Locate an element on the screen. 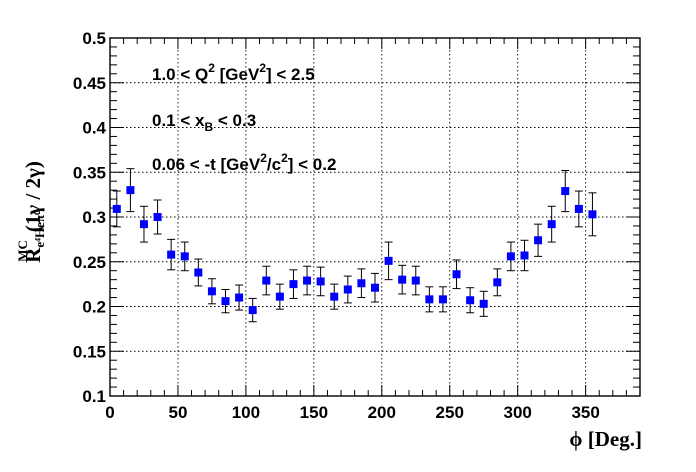 Image resolution: width=696 pixels, height=472 pixels. y-tick-label: 0.25 is located at coordinates (89, 262).